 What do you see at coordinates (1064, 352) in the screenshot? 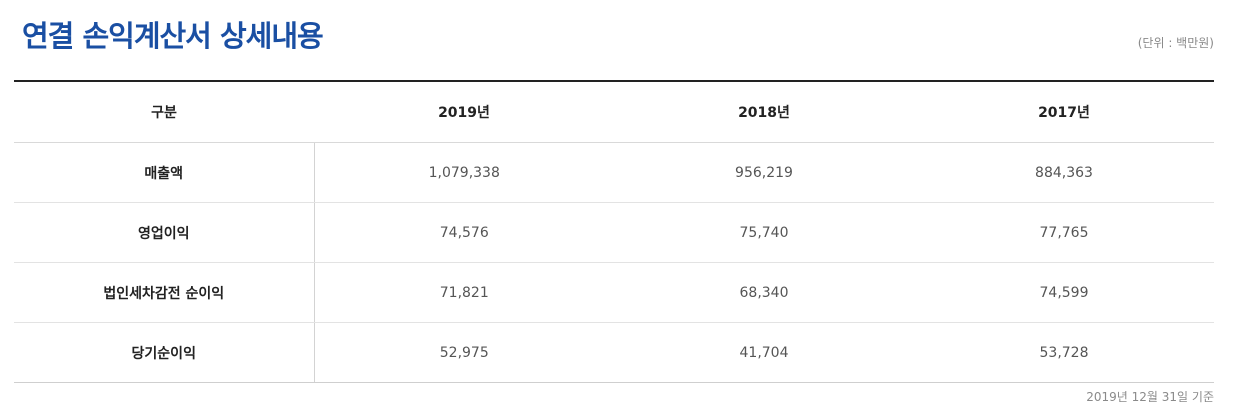
I see `cell-value-2017: 53,728` at bounding box center [1064, 352].